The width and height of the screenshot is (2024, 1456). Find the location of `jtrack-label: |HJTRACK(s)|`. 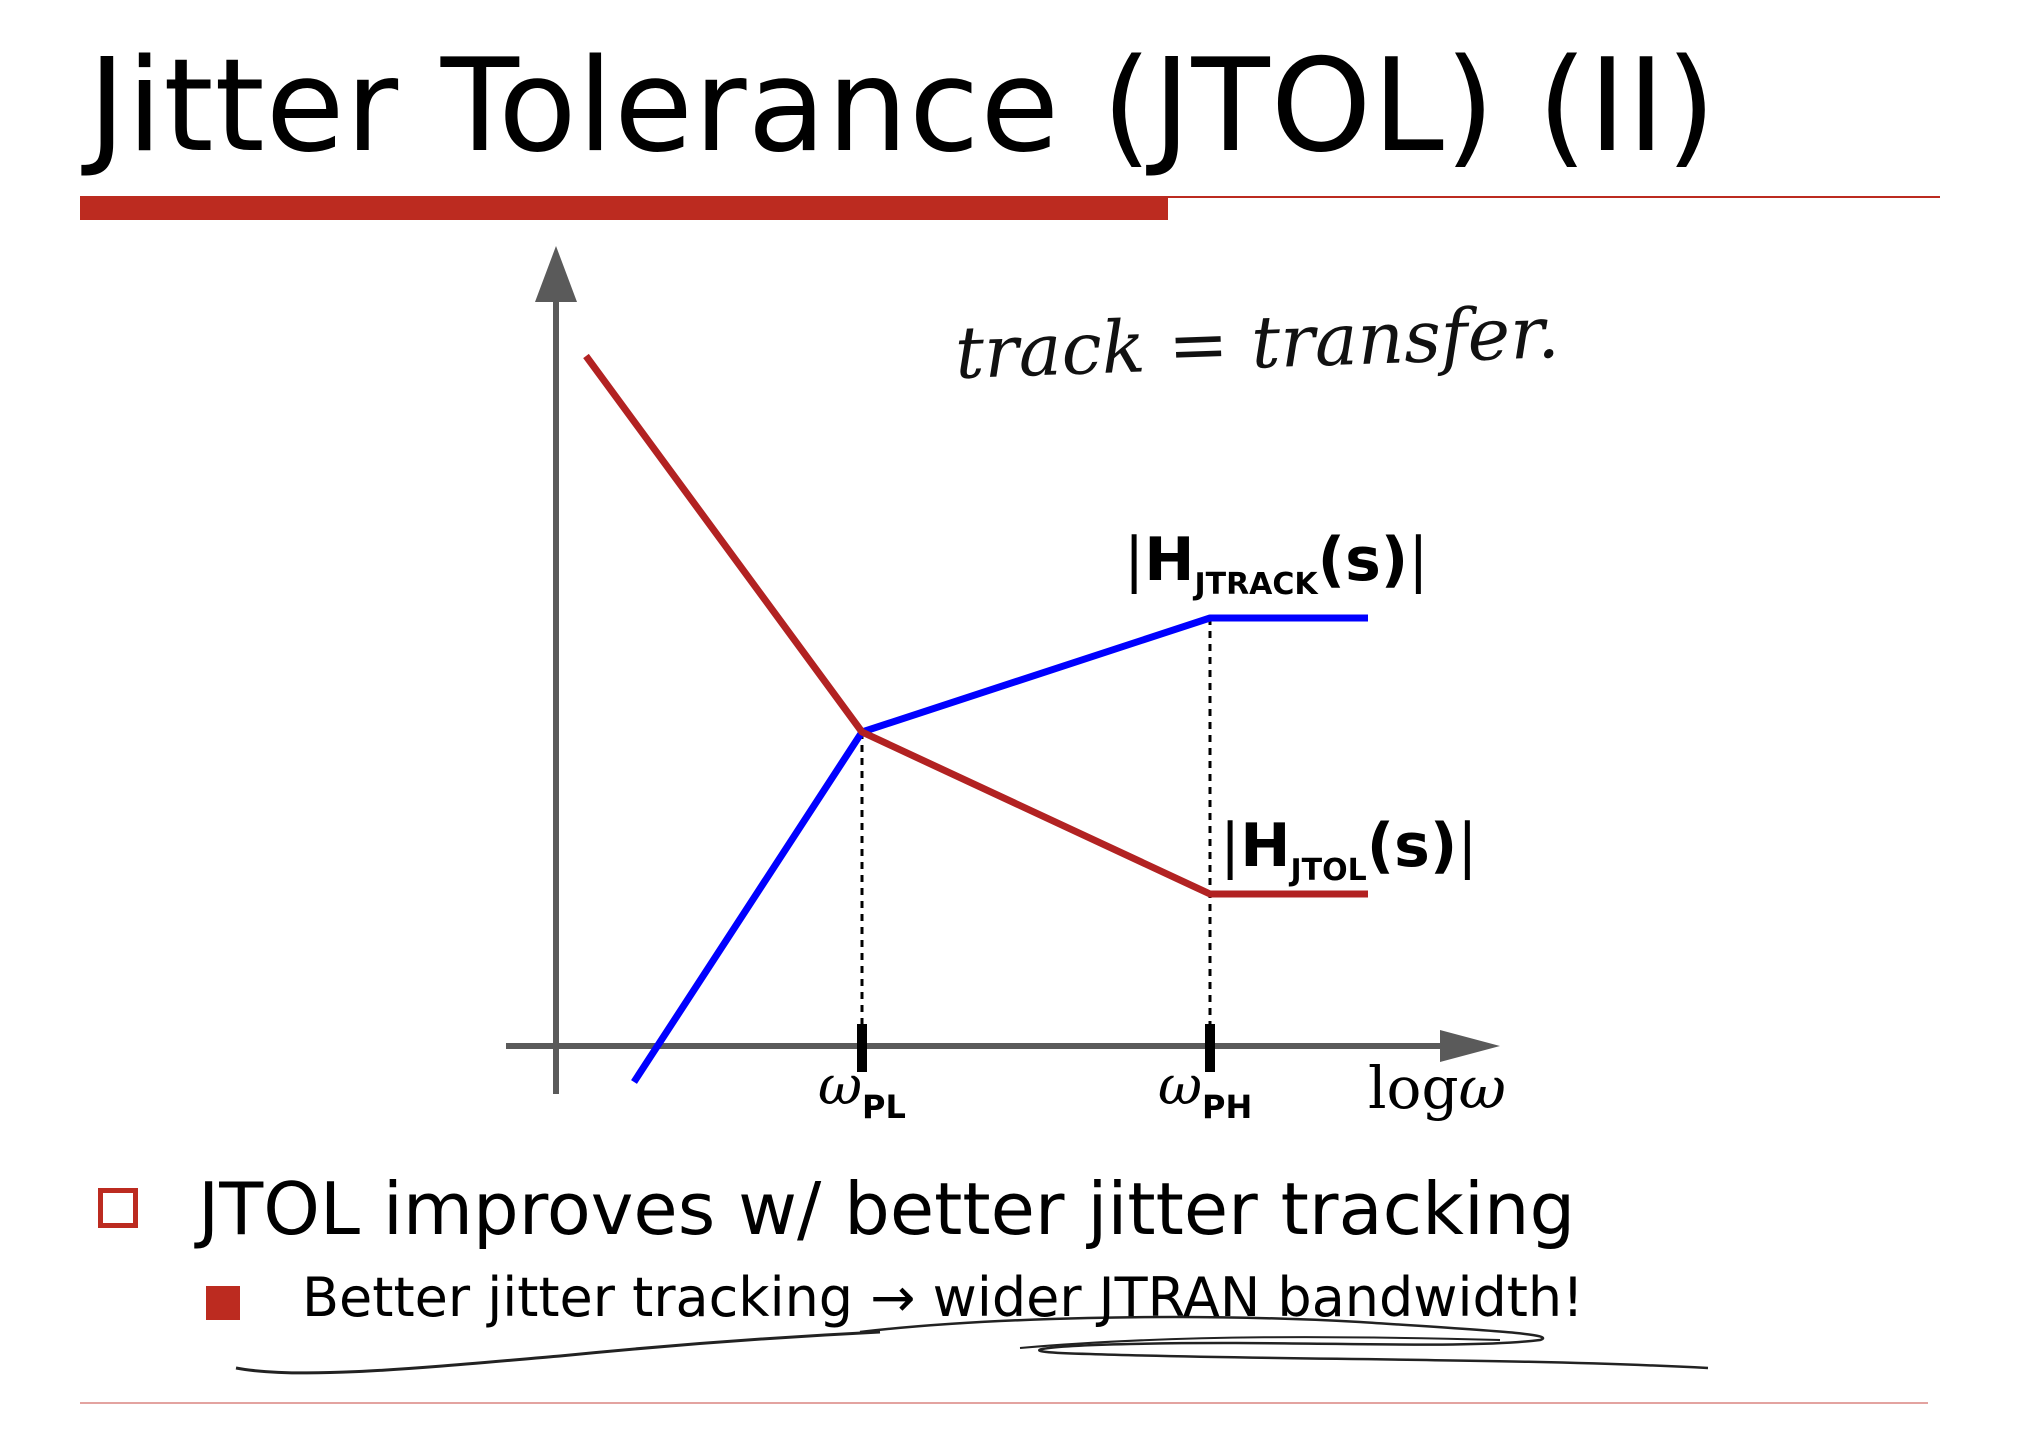

jtrack-label: |HJTRACK(s)| is located at coordinates (1276, 563).